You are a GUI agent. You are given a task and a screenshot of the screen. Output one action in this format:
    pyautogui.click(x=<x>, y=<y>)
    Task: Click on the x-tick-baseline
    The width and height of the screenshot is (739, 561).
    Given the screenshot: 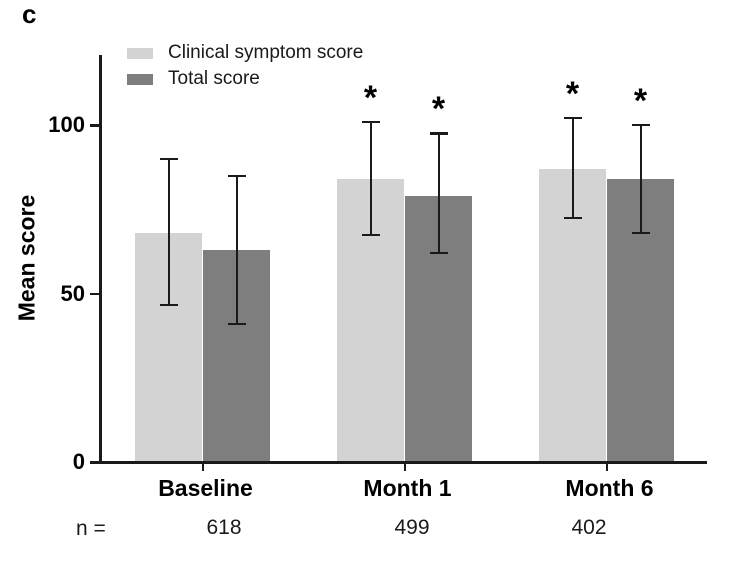 What is the action you would take?
    pyautogui.click(x=202, y=467)
    